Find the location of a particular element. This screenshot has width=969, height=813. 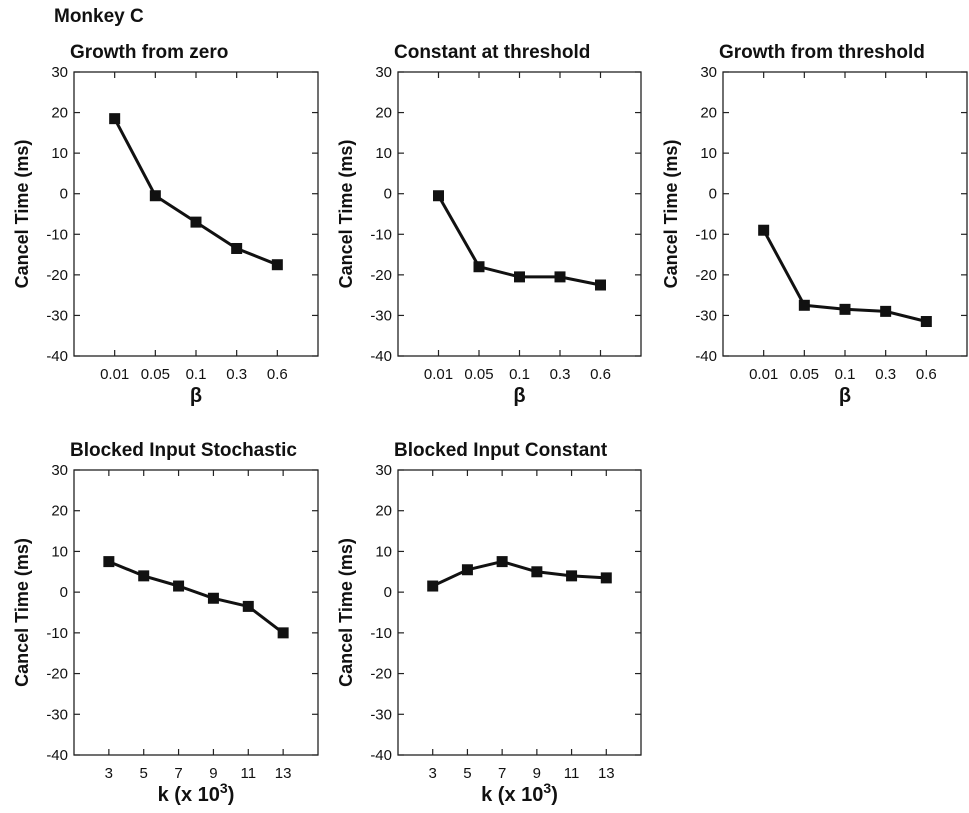

plot-frame is located at coordinates (196, 612).